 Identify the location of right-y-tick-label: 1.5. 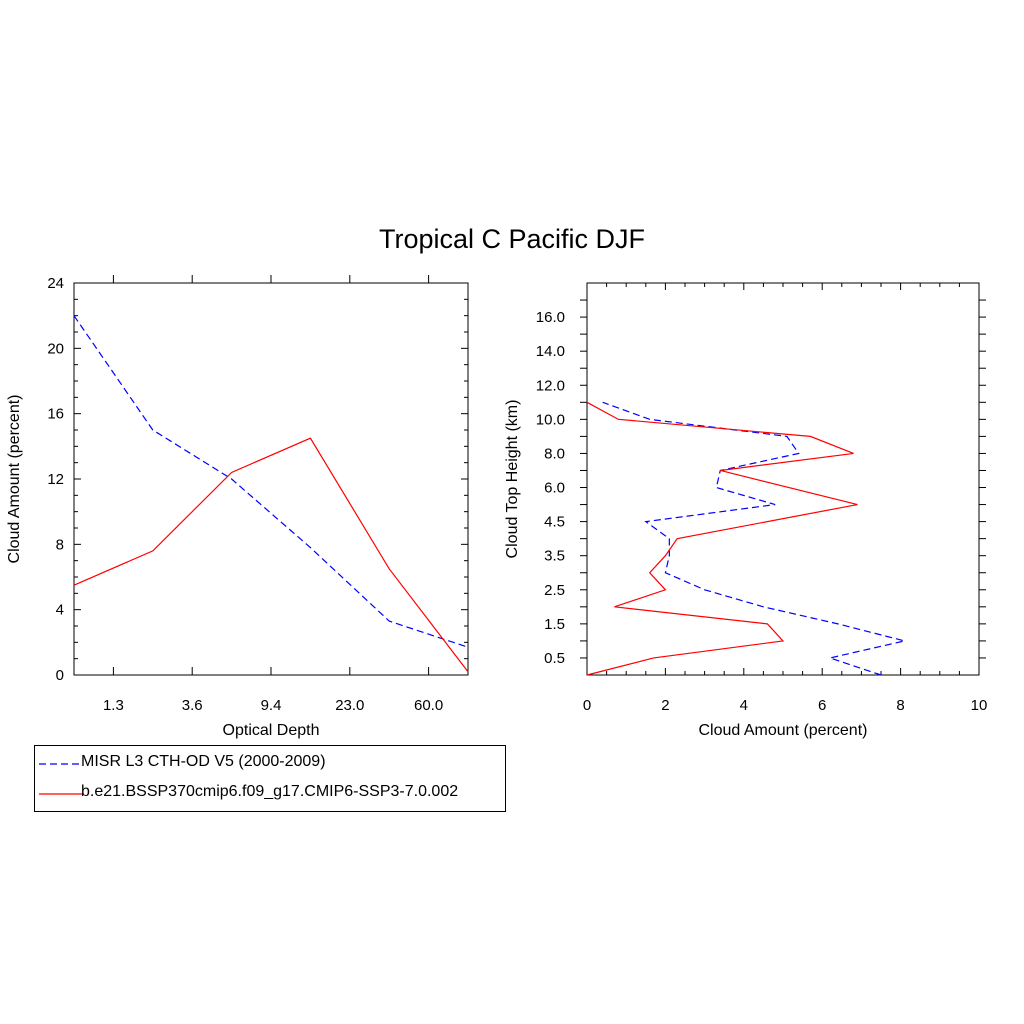
(554, 624).